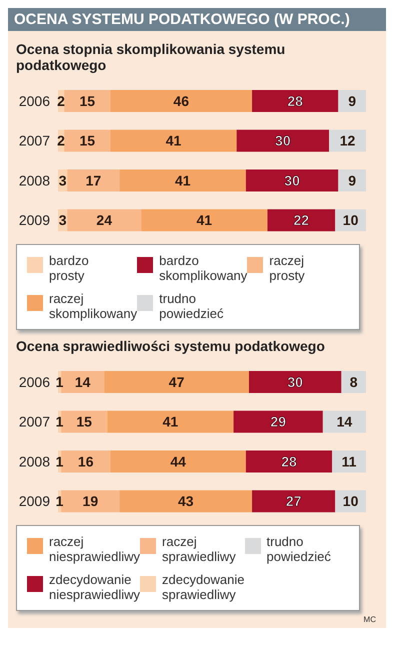 Image resolution: width=395 pixels, height=651 pixels. I want to click on data-label: 27, so click(294, 501).